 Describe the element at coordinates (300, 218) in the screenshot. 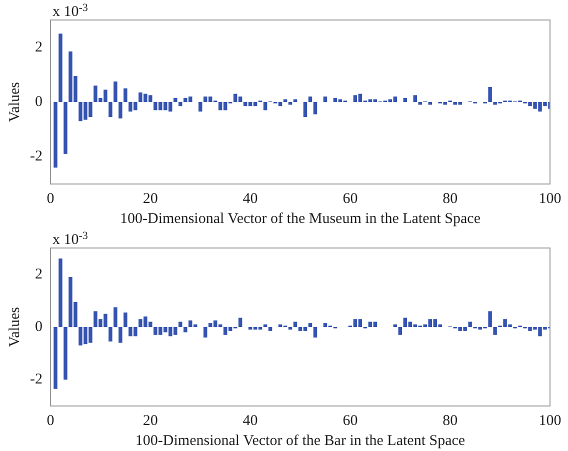

I see `x-axis-title: 100-Dimensional Vector of the Museum in the Latent Space` at that location.